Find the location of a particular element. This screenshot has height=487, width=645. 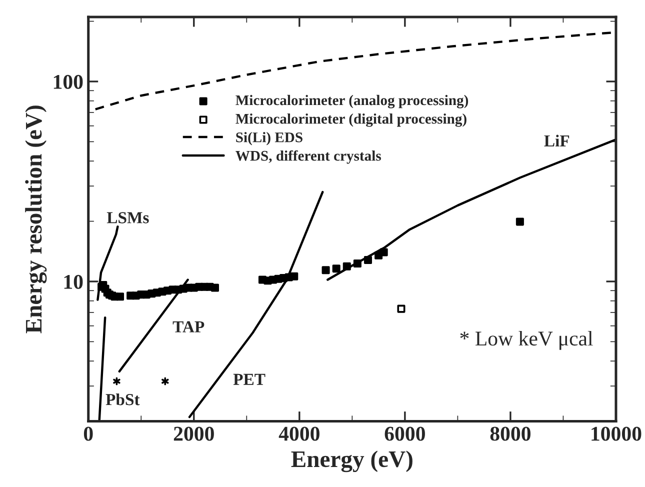

annotation: PbSt is located at coordinates (123, 399).